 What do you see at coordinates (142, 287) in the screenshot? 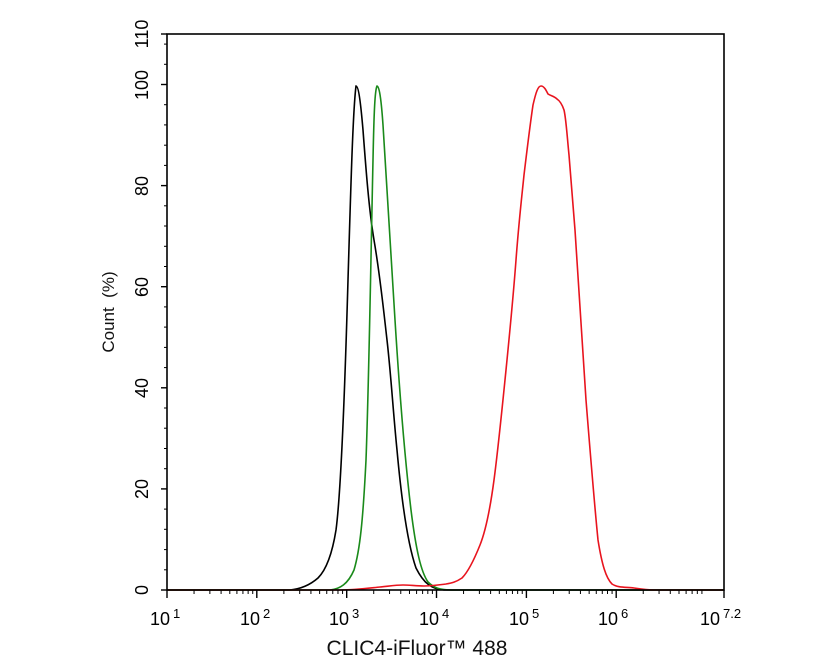
I see `y-tick-60: 60` at bounding box center [142, 287].